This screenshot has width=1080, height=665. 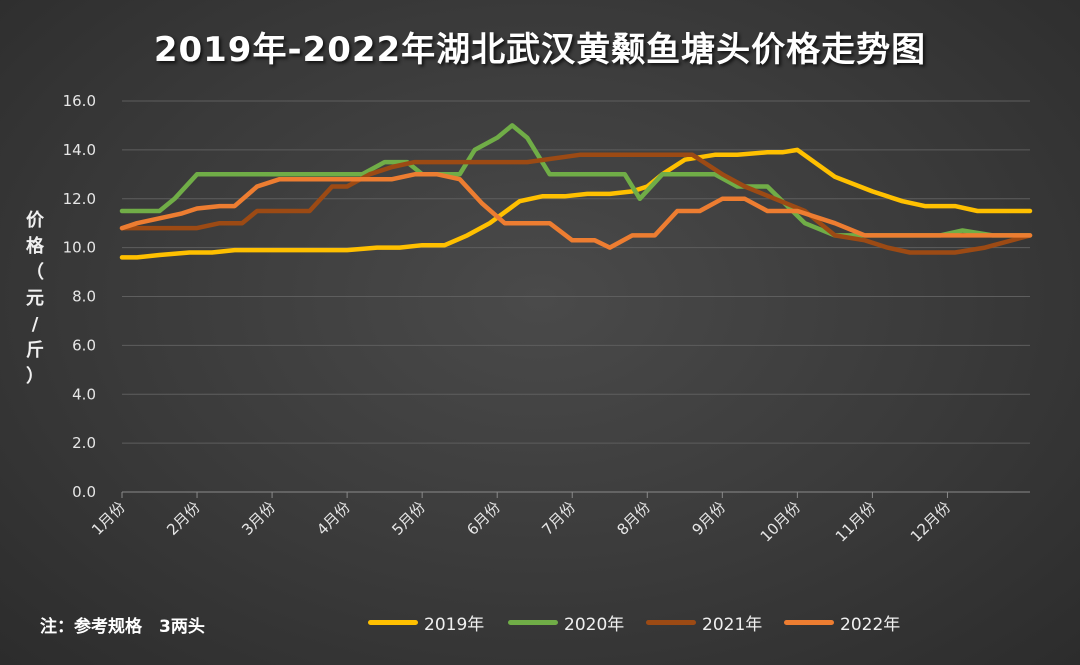 What do you see at coordinates (84, 394) in the screenshot?
I see `y-tick-label: 4.0` at bounding box center [84, 394].